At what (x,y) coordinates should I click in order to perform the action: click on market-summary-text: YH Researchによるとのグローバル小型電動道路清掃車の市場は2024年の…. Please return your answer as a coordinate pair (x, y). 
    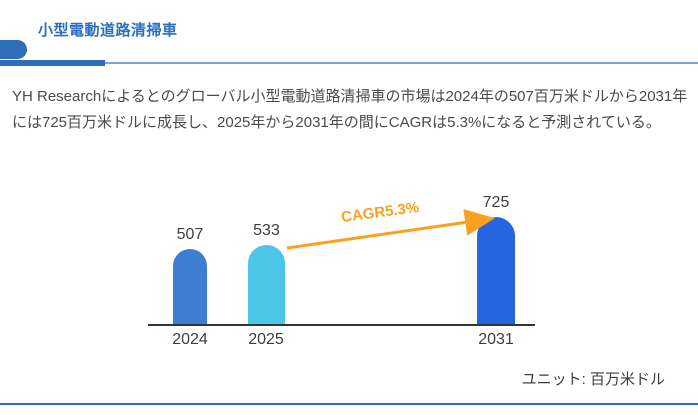
    Looking at the image, I should click on (350, 109).